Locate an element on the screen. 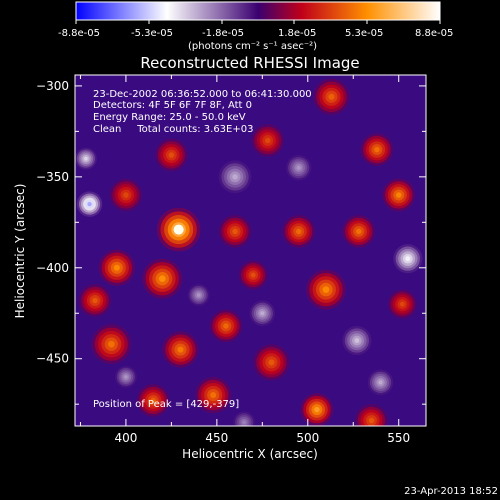 Image resolution: width=500 pixels, height=500 pixels. colorbar-unit-label: (photons cm⁻² s⁻¹ asec⁻²) is located at coordinates (252, 46).